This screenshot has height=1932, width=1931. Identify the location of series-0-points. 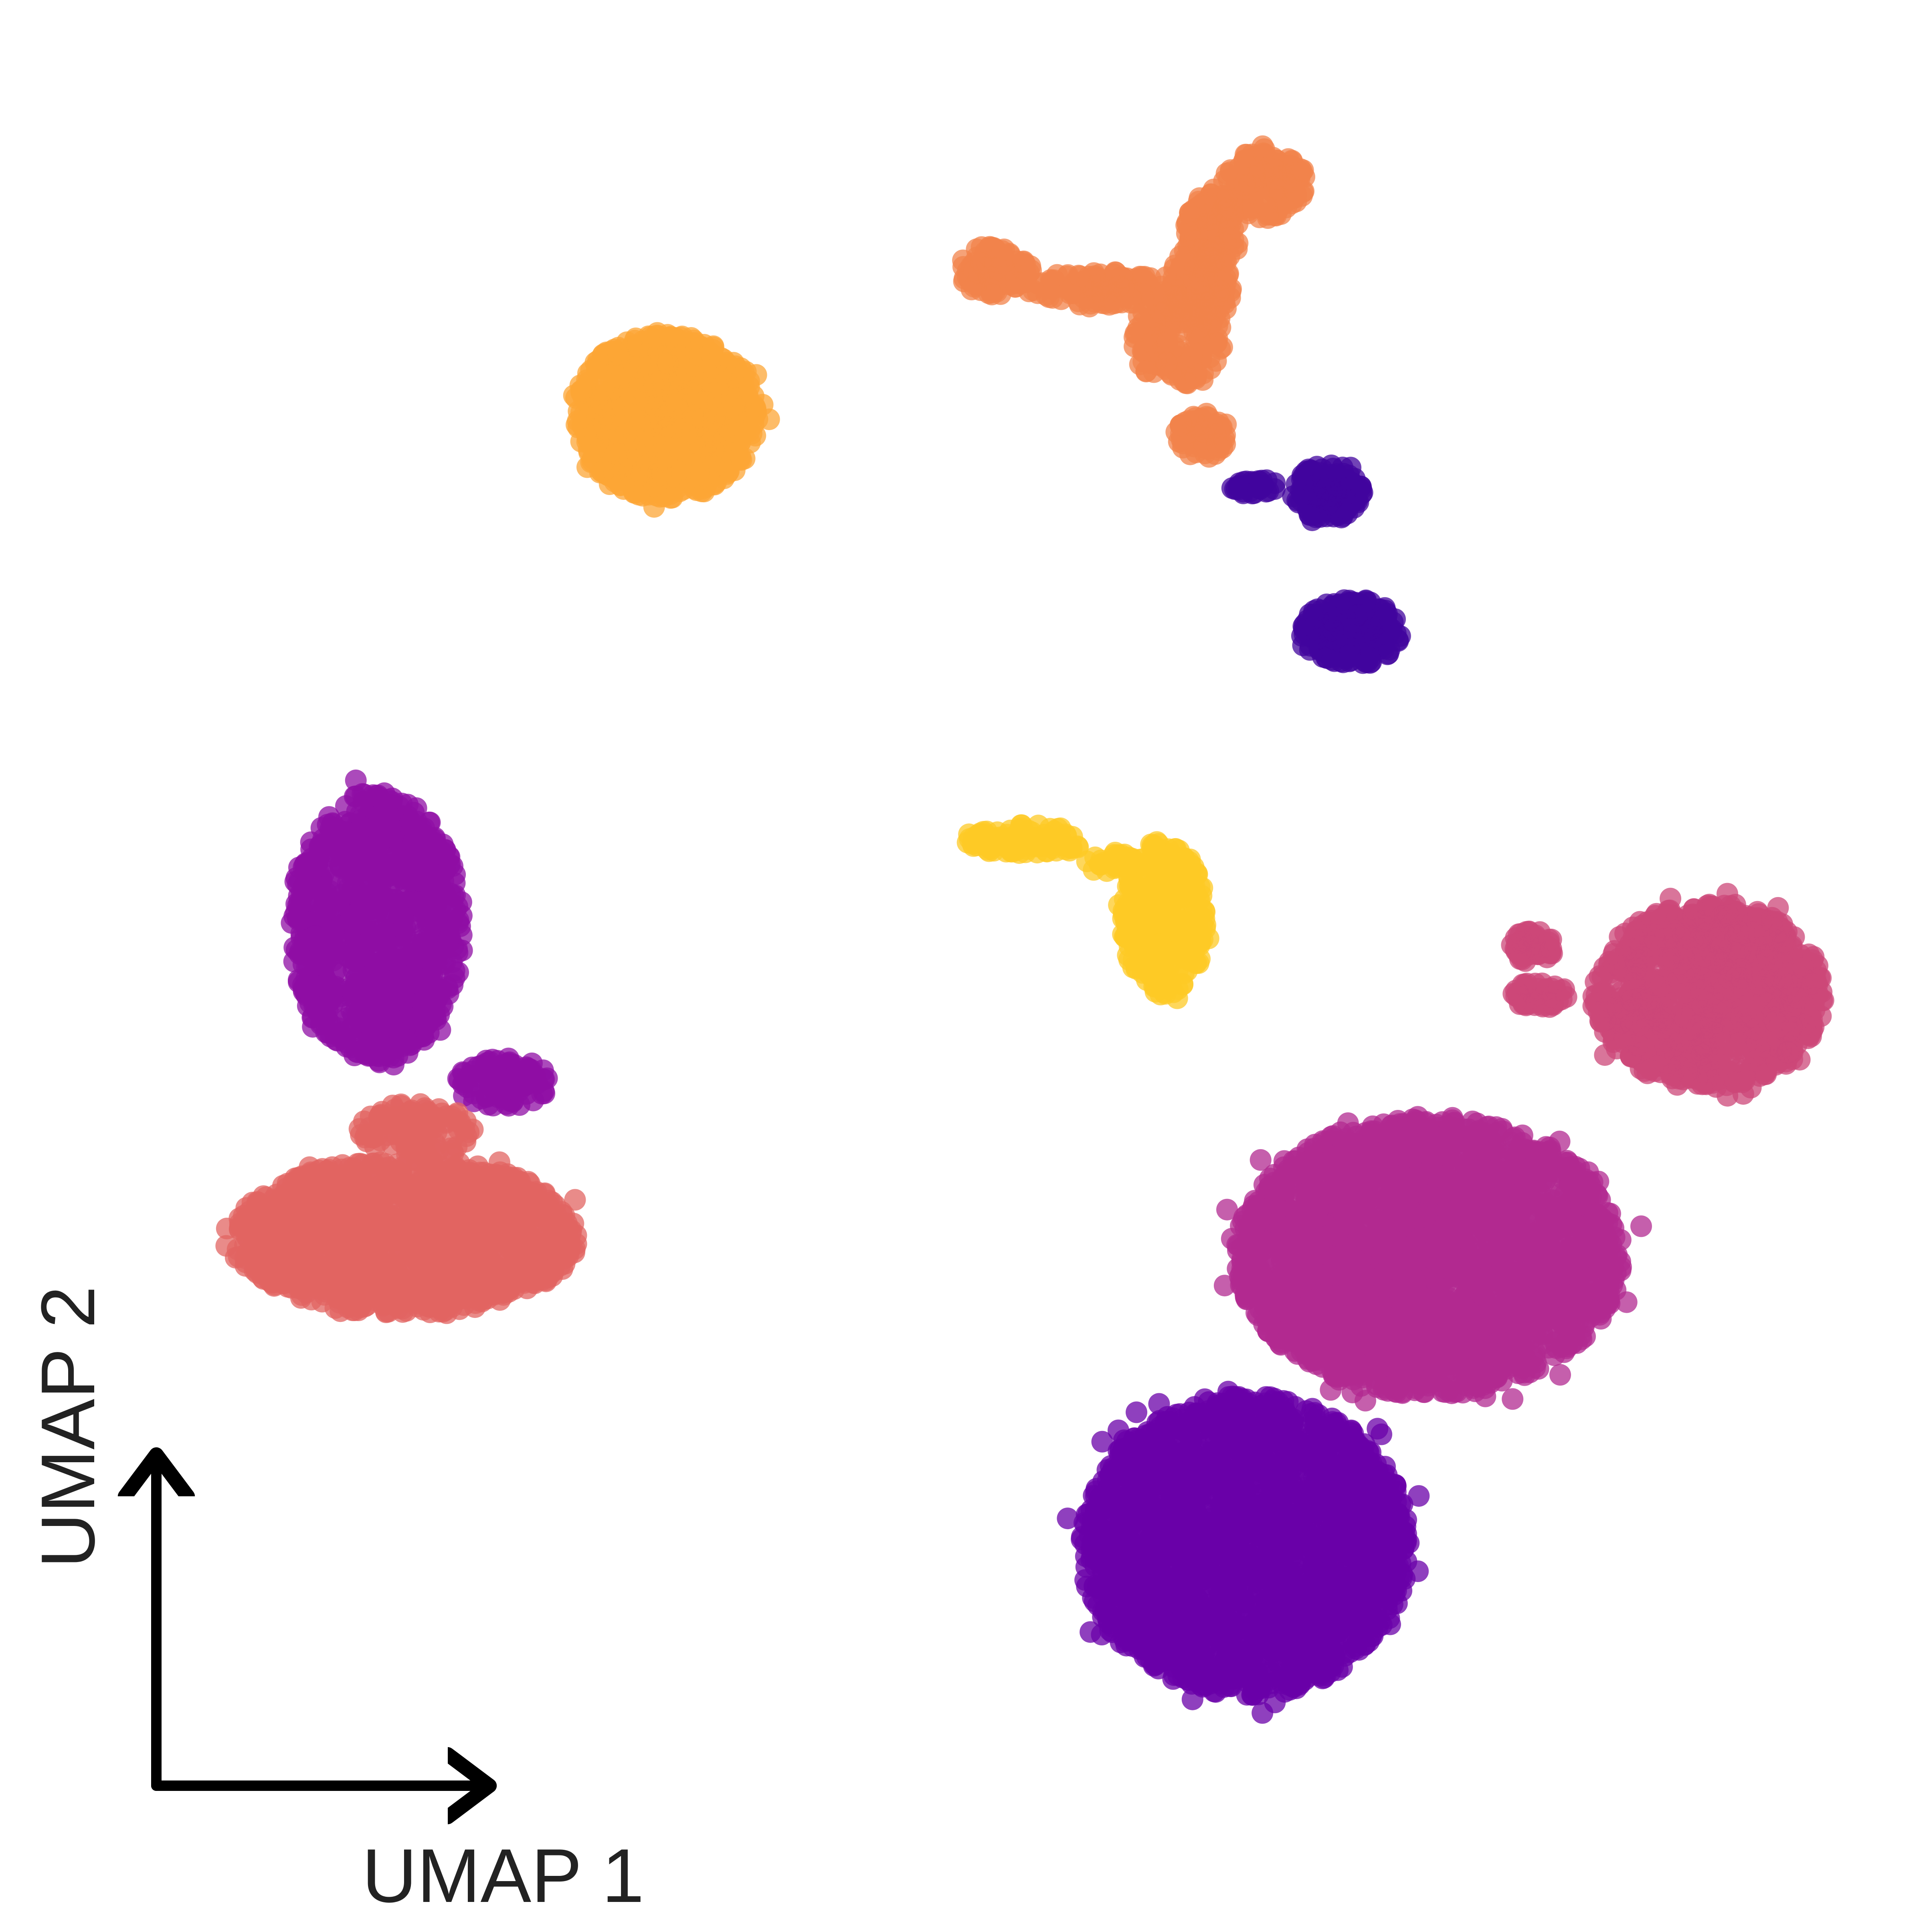
(671, 420).